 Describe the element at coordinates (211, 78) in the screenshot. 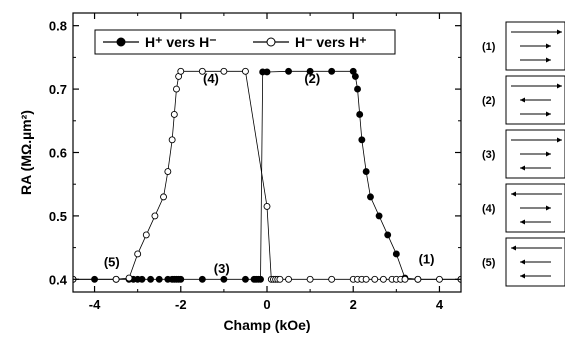

I see `annotation-label: (4)` at that location.